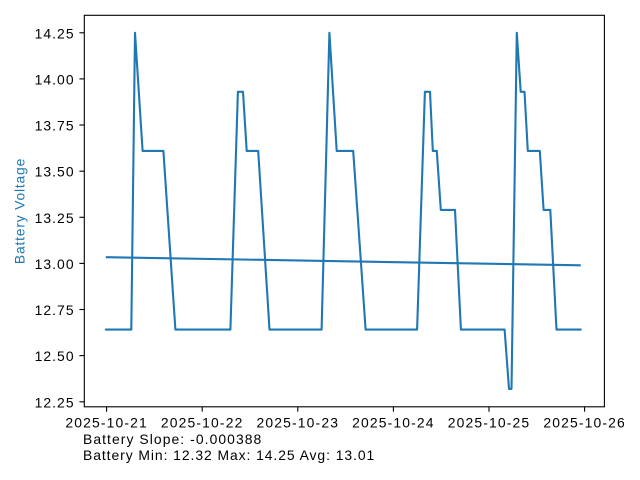  I want to click on svg-text: 12.25, so click(55, 402).